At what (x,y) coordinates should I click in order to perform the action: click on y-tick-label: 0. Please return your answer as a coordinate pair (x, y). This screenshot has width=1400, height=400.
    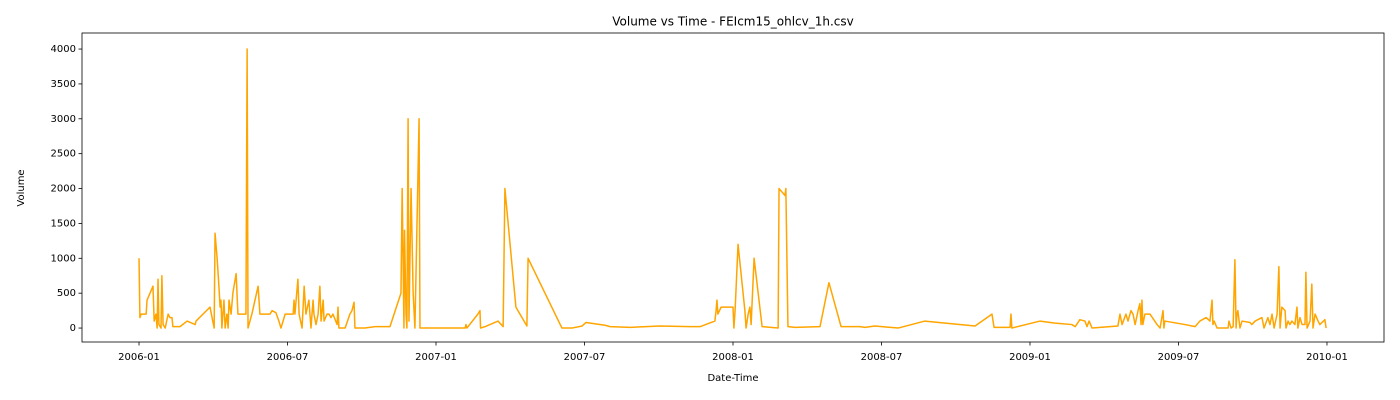
    Looking at the image, I should click on (73, 328).